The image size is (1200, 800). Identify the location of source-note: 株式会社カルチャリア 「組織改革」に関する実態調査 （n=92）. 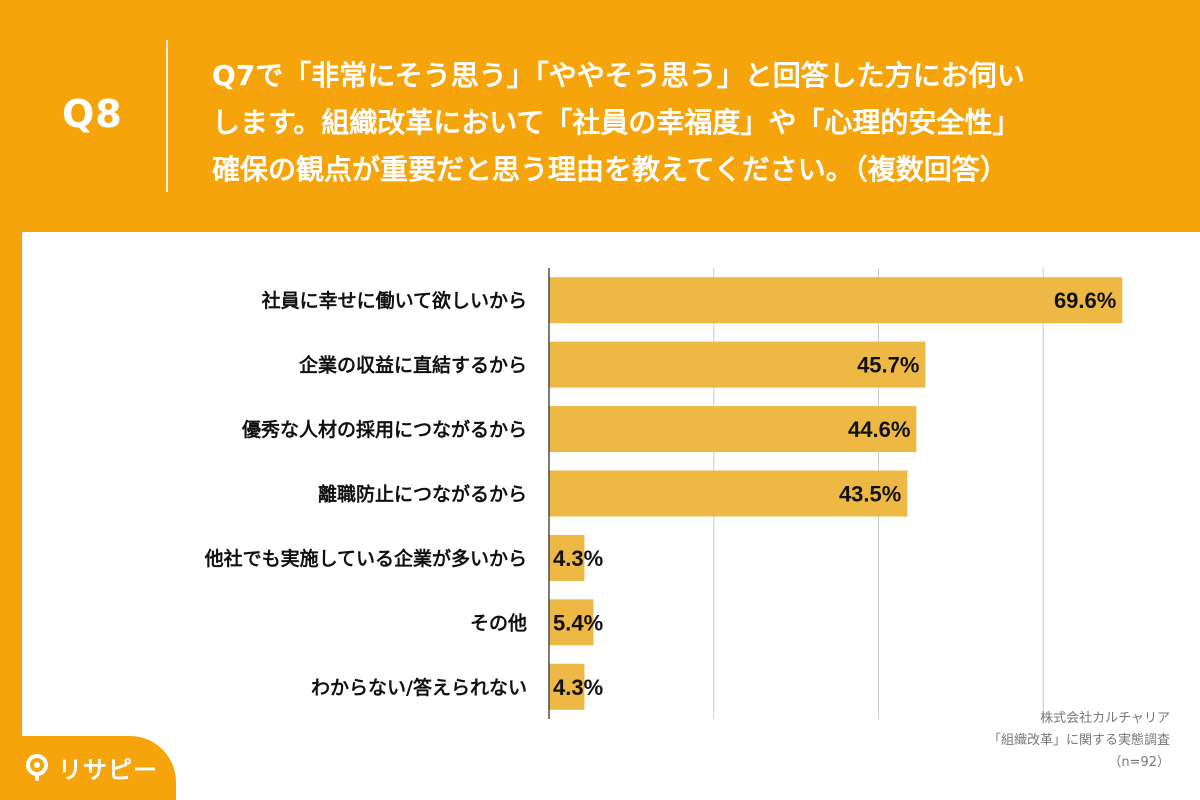
(1079, 741).